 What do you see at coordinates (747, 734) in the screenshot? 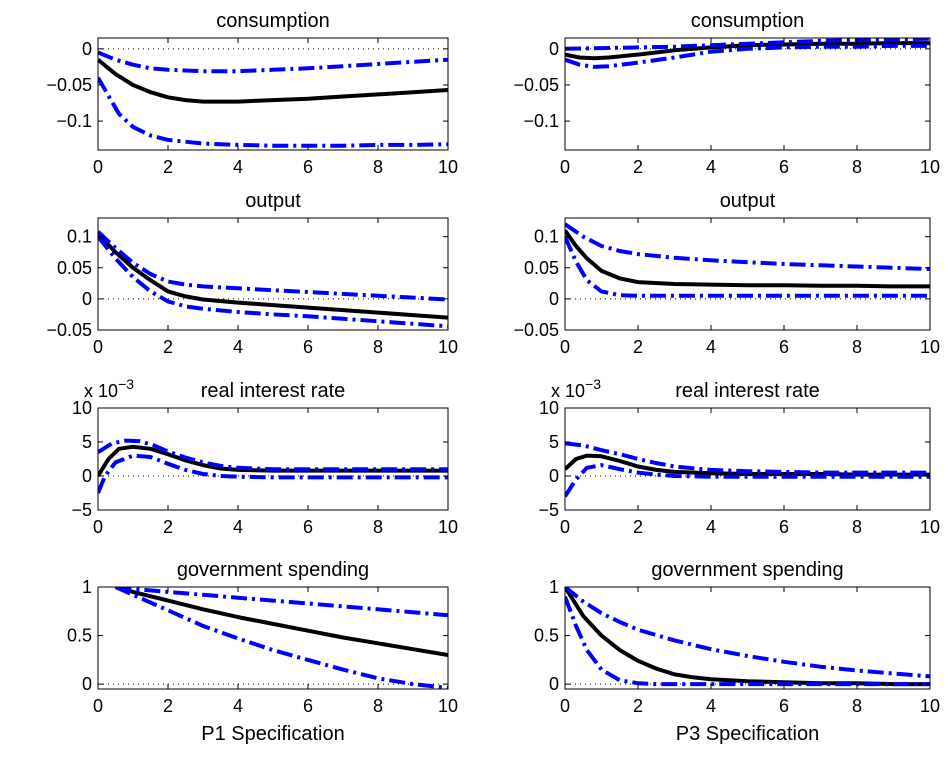
I see `x-axis-label: P3 Specification` at bounding box center [747, 734].